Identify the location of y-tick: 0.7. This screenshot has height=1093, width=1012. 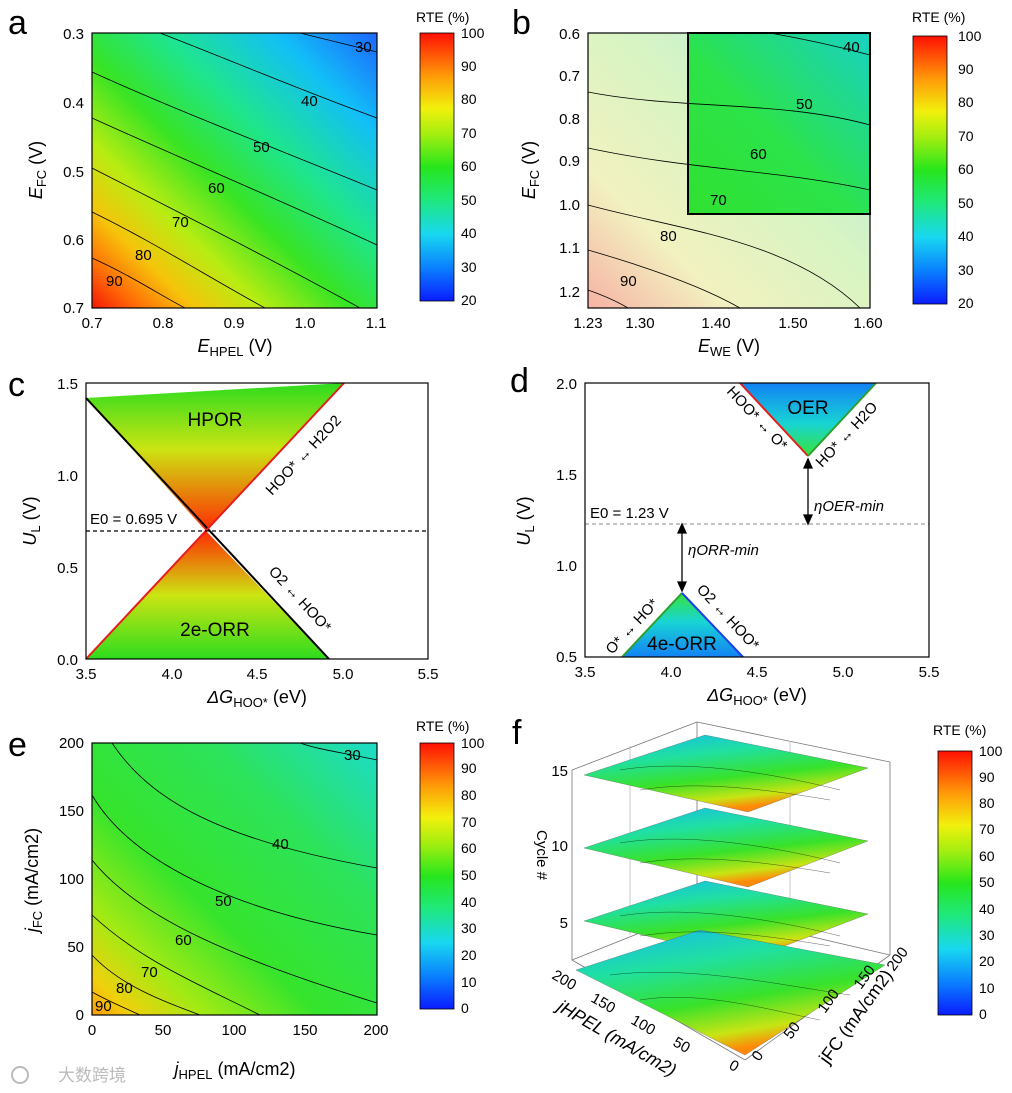
(569, 76).